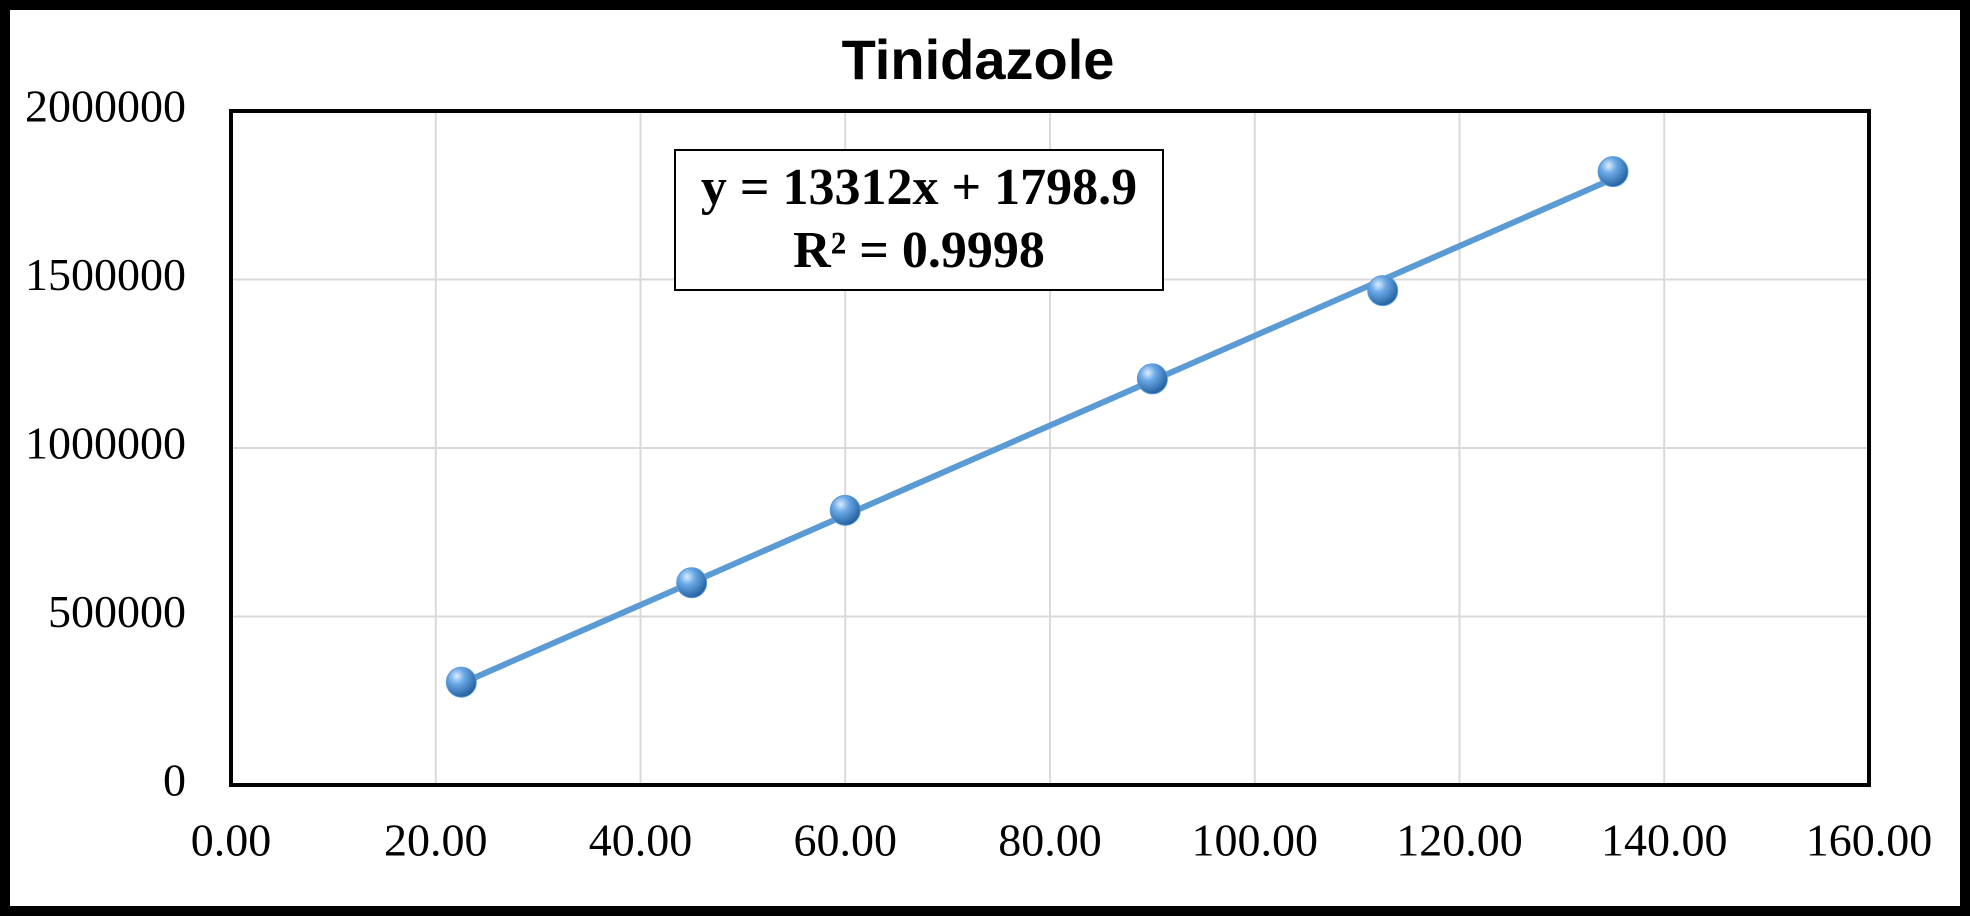 This screenshot has height=916, width=1970. I want to click on x-tick-label: 140.00, so click(1664, 840).